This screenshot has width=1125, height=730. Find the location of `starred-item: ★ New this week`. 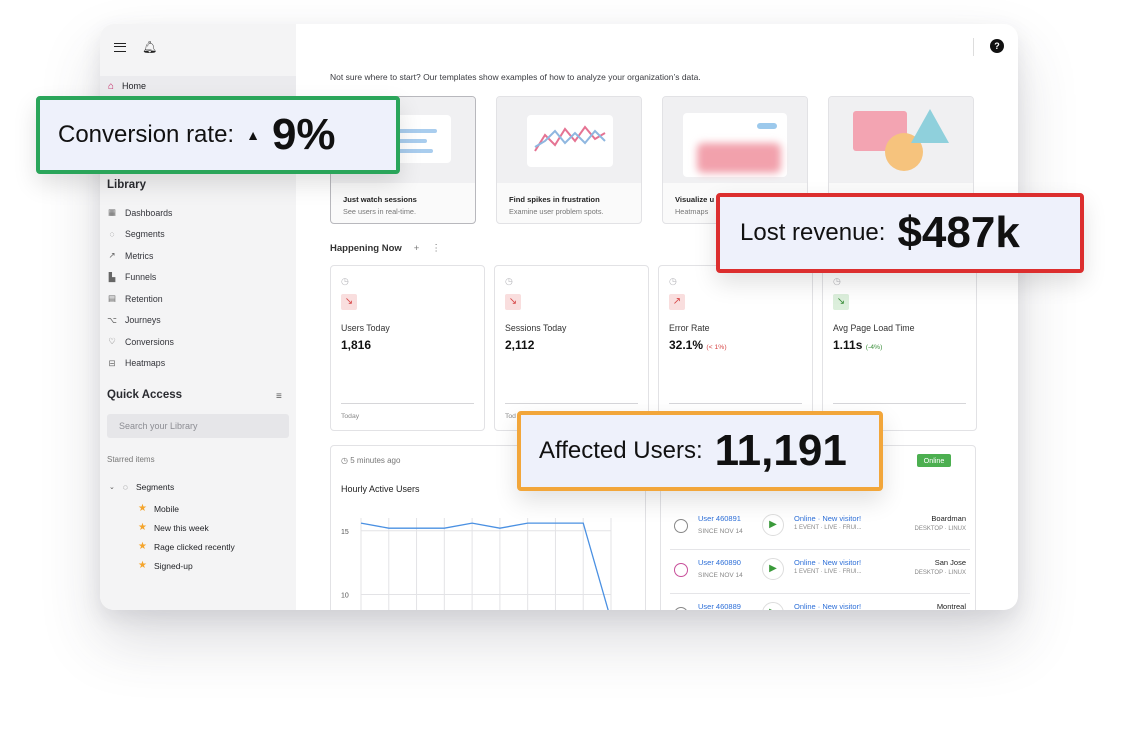

starred-item: ★ New this week is located at coordinates (173, 527).